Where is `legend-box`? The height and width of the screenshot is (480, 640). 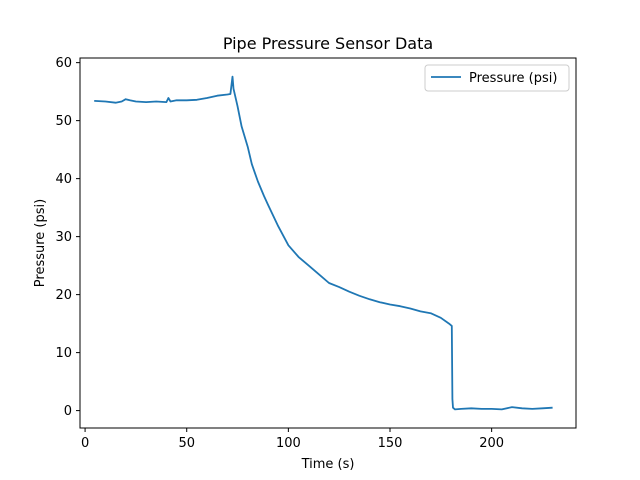 legend-box is located at coordinates (497, 78).